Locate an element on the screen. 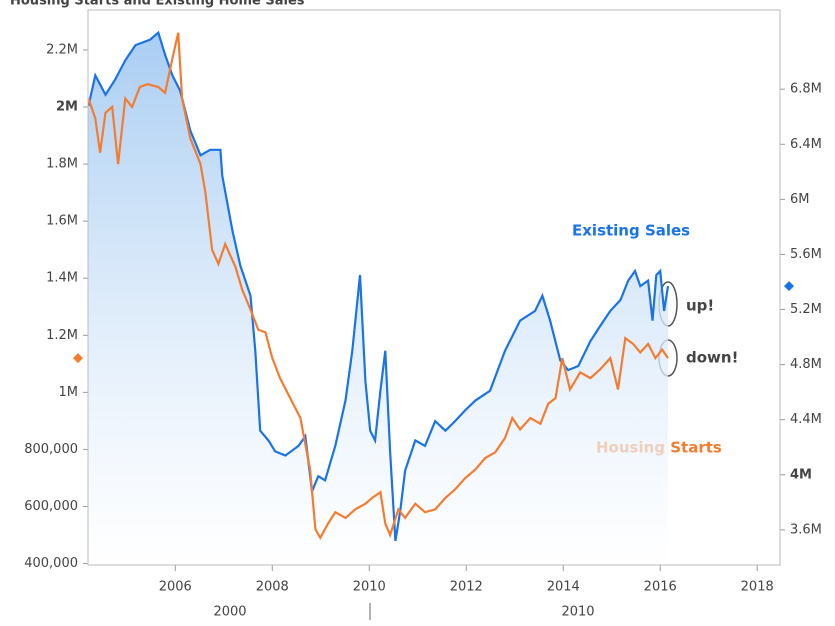  y-tick-label: 1.8M is located at coordinates (62, 164).